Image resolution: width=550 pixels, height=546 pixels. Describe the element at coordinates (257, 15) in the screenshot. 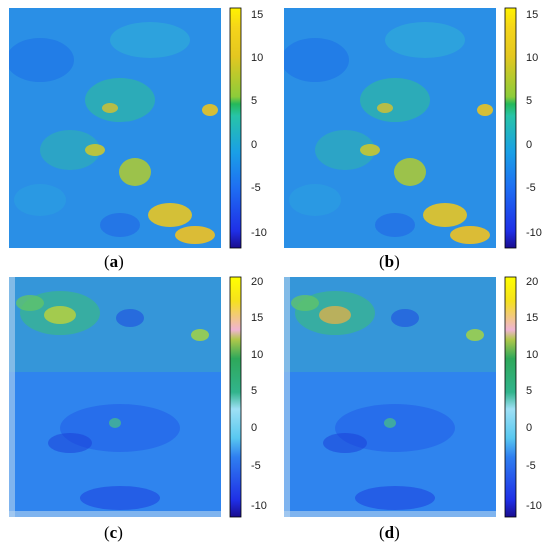

I see `colorbar-a-tick-0: 15` at that location.